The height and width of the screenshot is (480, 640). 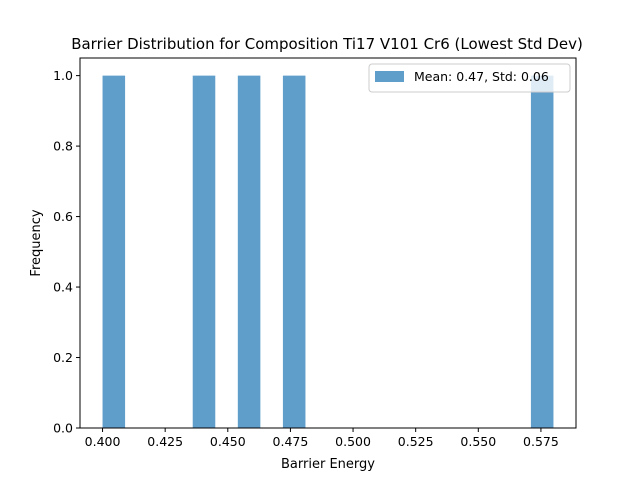 I want to click on y-tick-label: 0.4, so click(x=63, y=287).